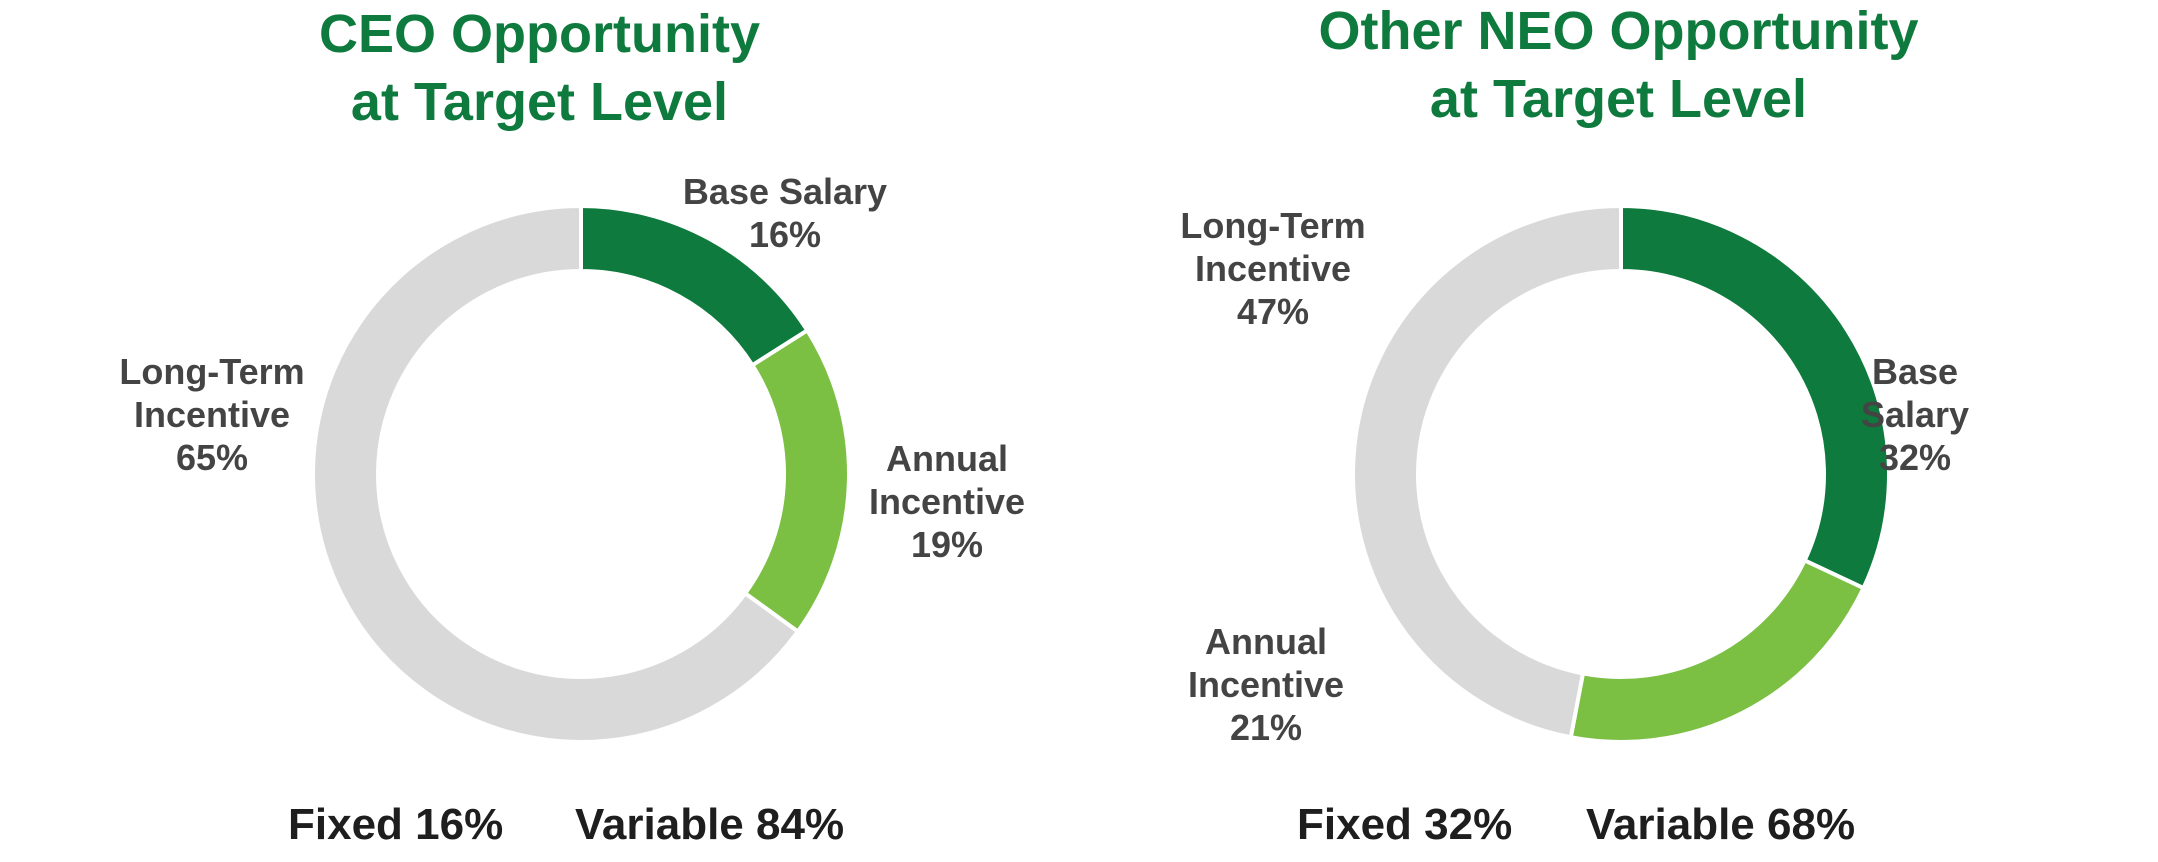 The height and width of the screenshot is (862, 2158). I want to click on ceo-label-annual-incentive: Annual Incentive 19%, so click(947, 501).